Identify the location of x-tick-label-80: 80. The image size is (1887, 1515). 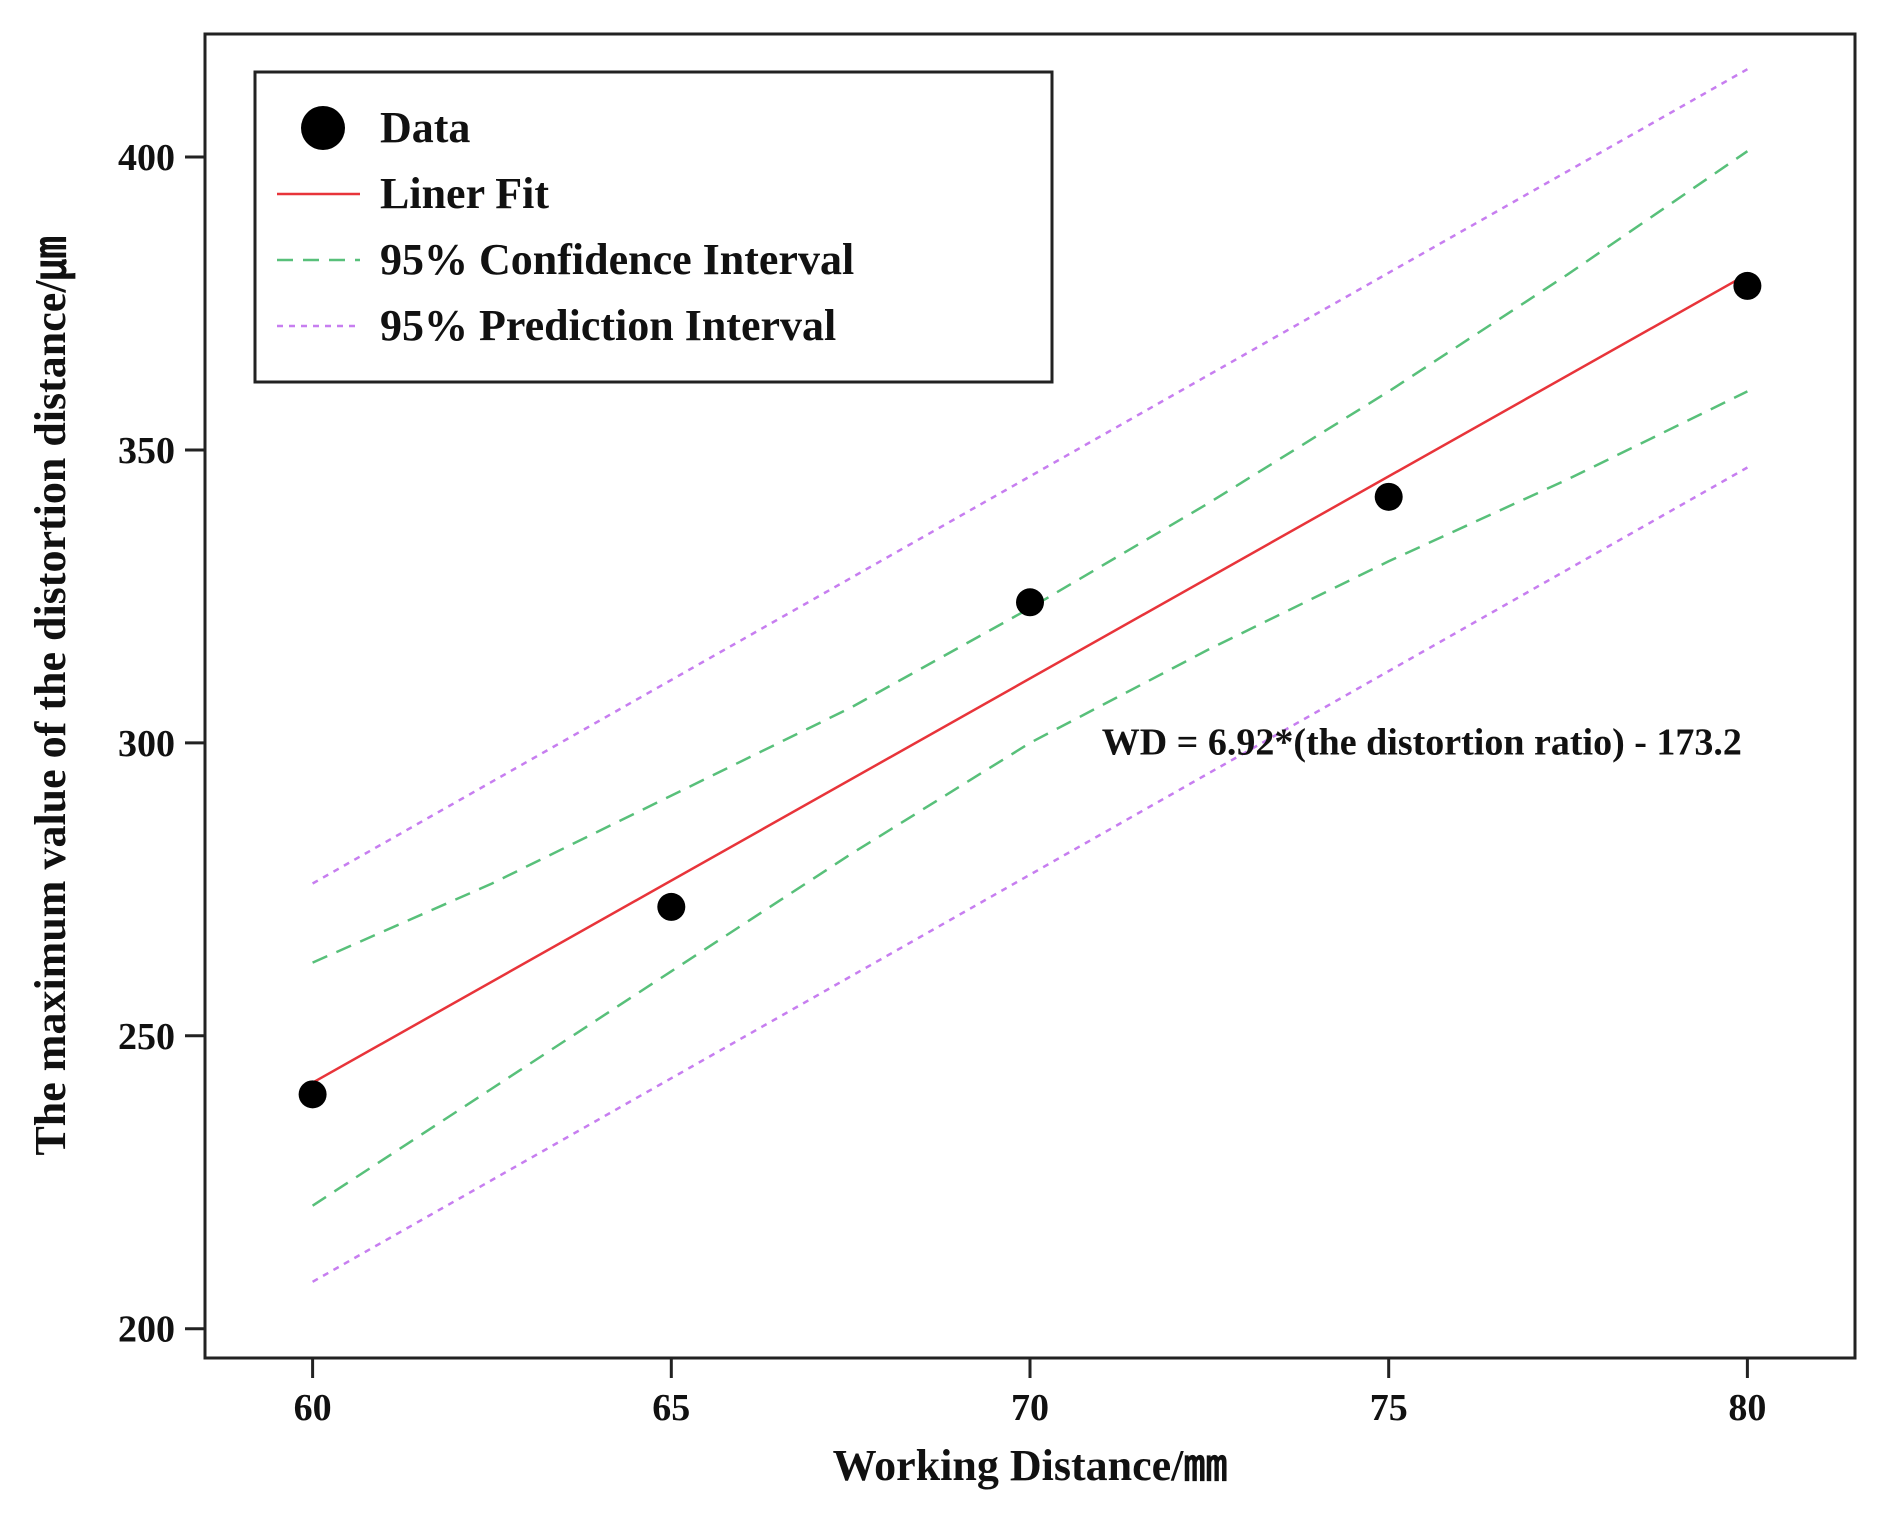
(1747, 1408).